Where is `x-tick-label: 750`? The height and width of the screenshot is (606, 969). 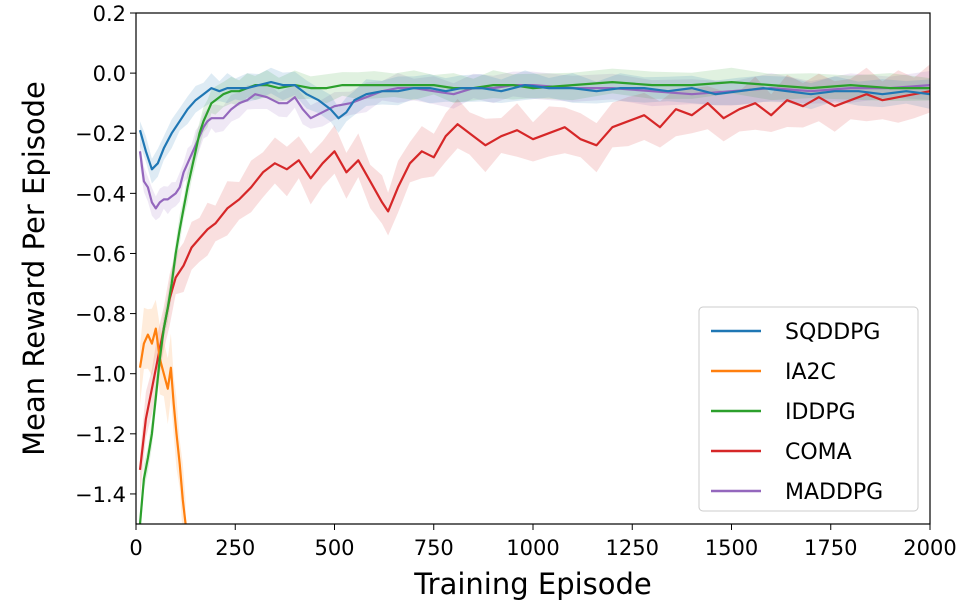 x-tick-label: 750 is located at coordinates (434, 548).